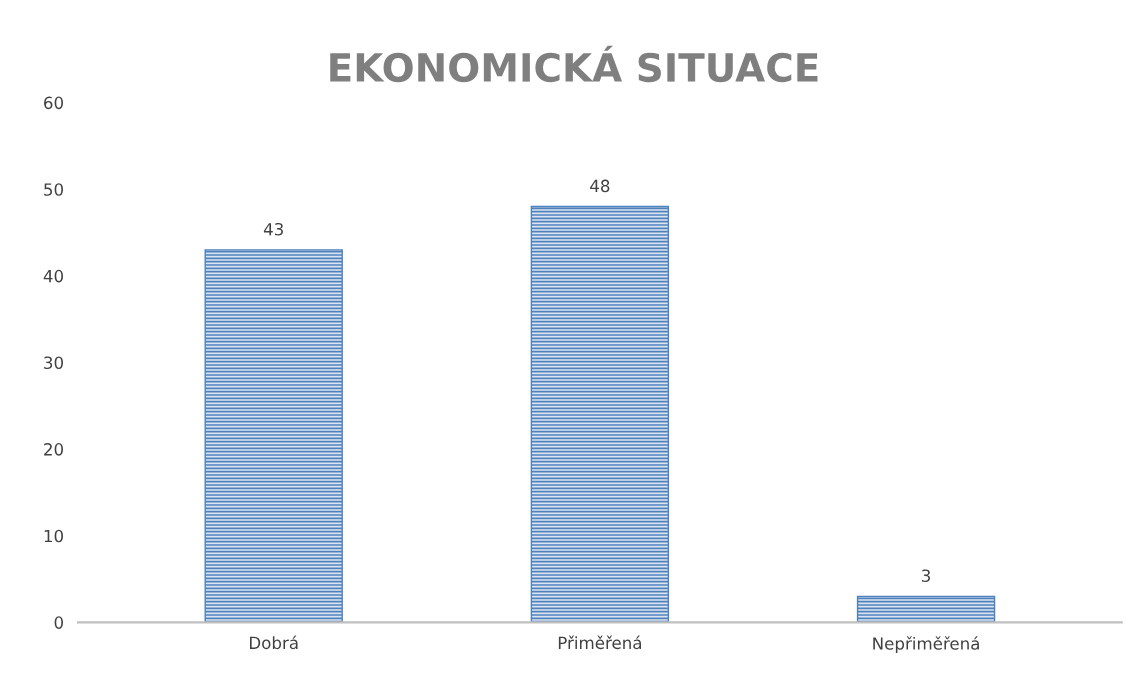 The image size is (1147, 675). What do you see at coordinates (273, 229) in the screenshot?
I see `data-label: 43` at bounding box center [273, 229].